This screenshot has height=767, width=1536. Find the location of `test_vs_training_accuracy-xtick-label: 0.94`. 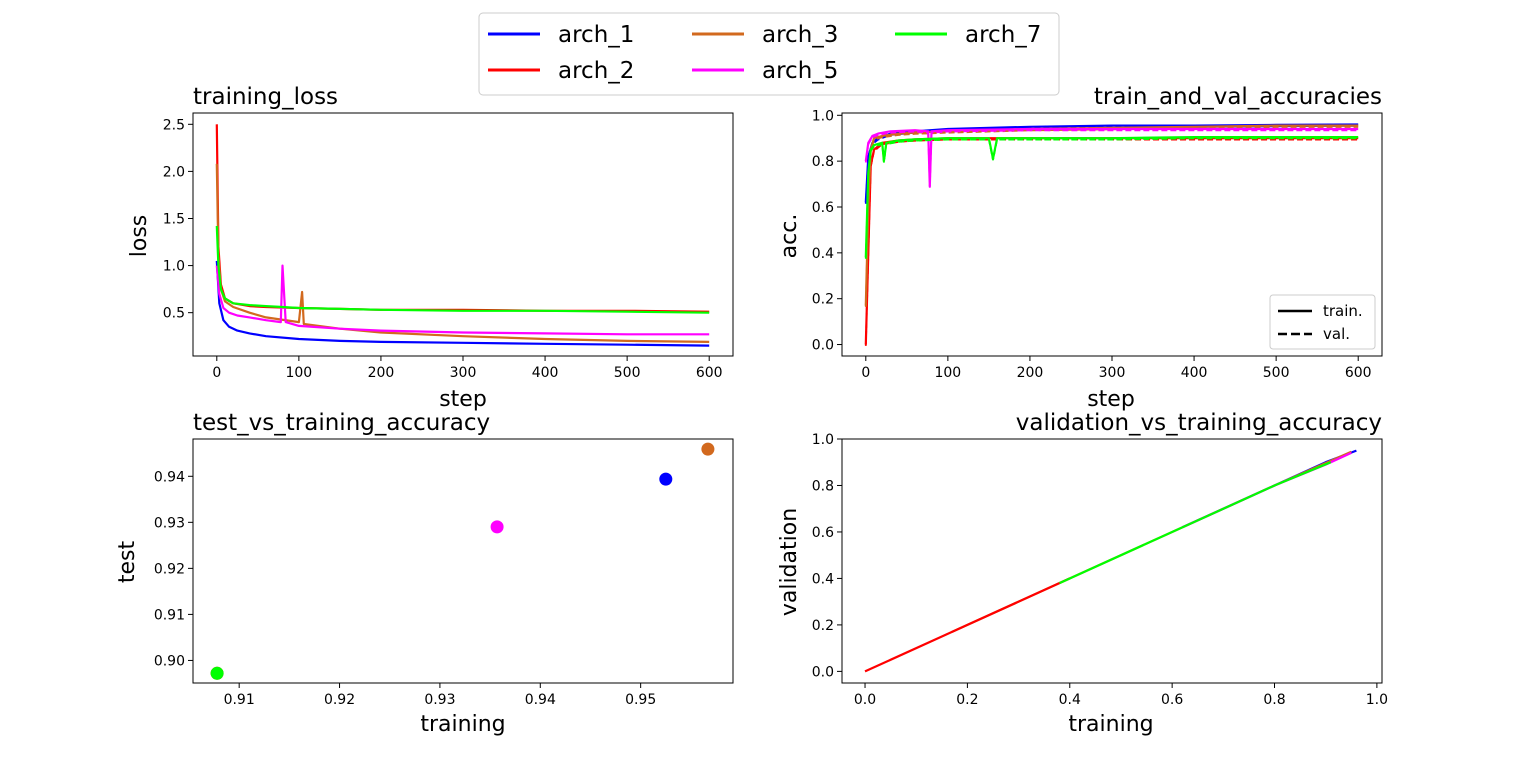

test_vs_training_accuracy-xtick-label: 0.94 is located at coordinates (540, 700).